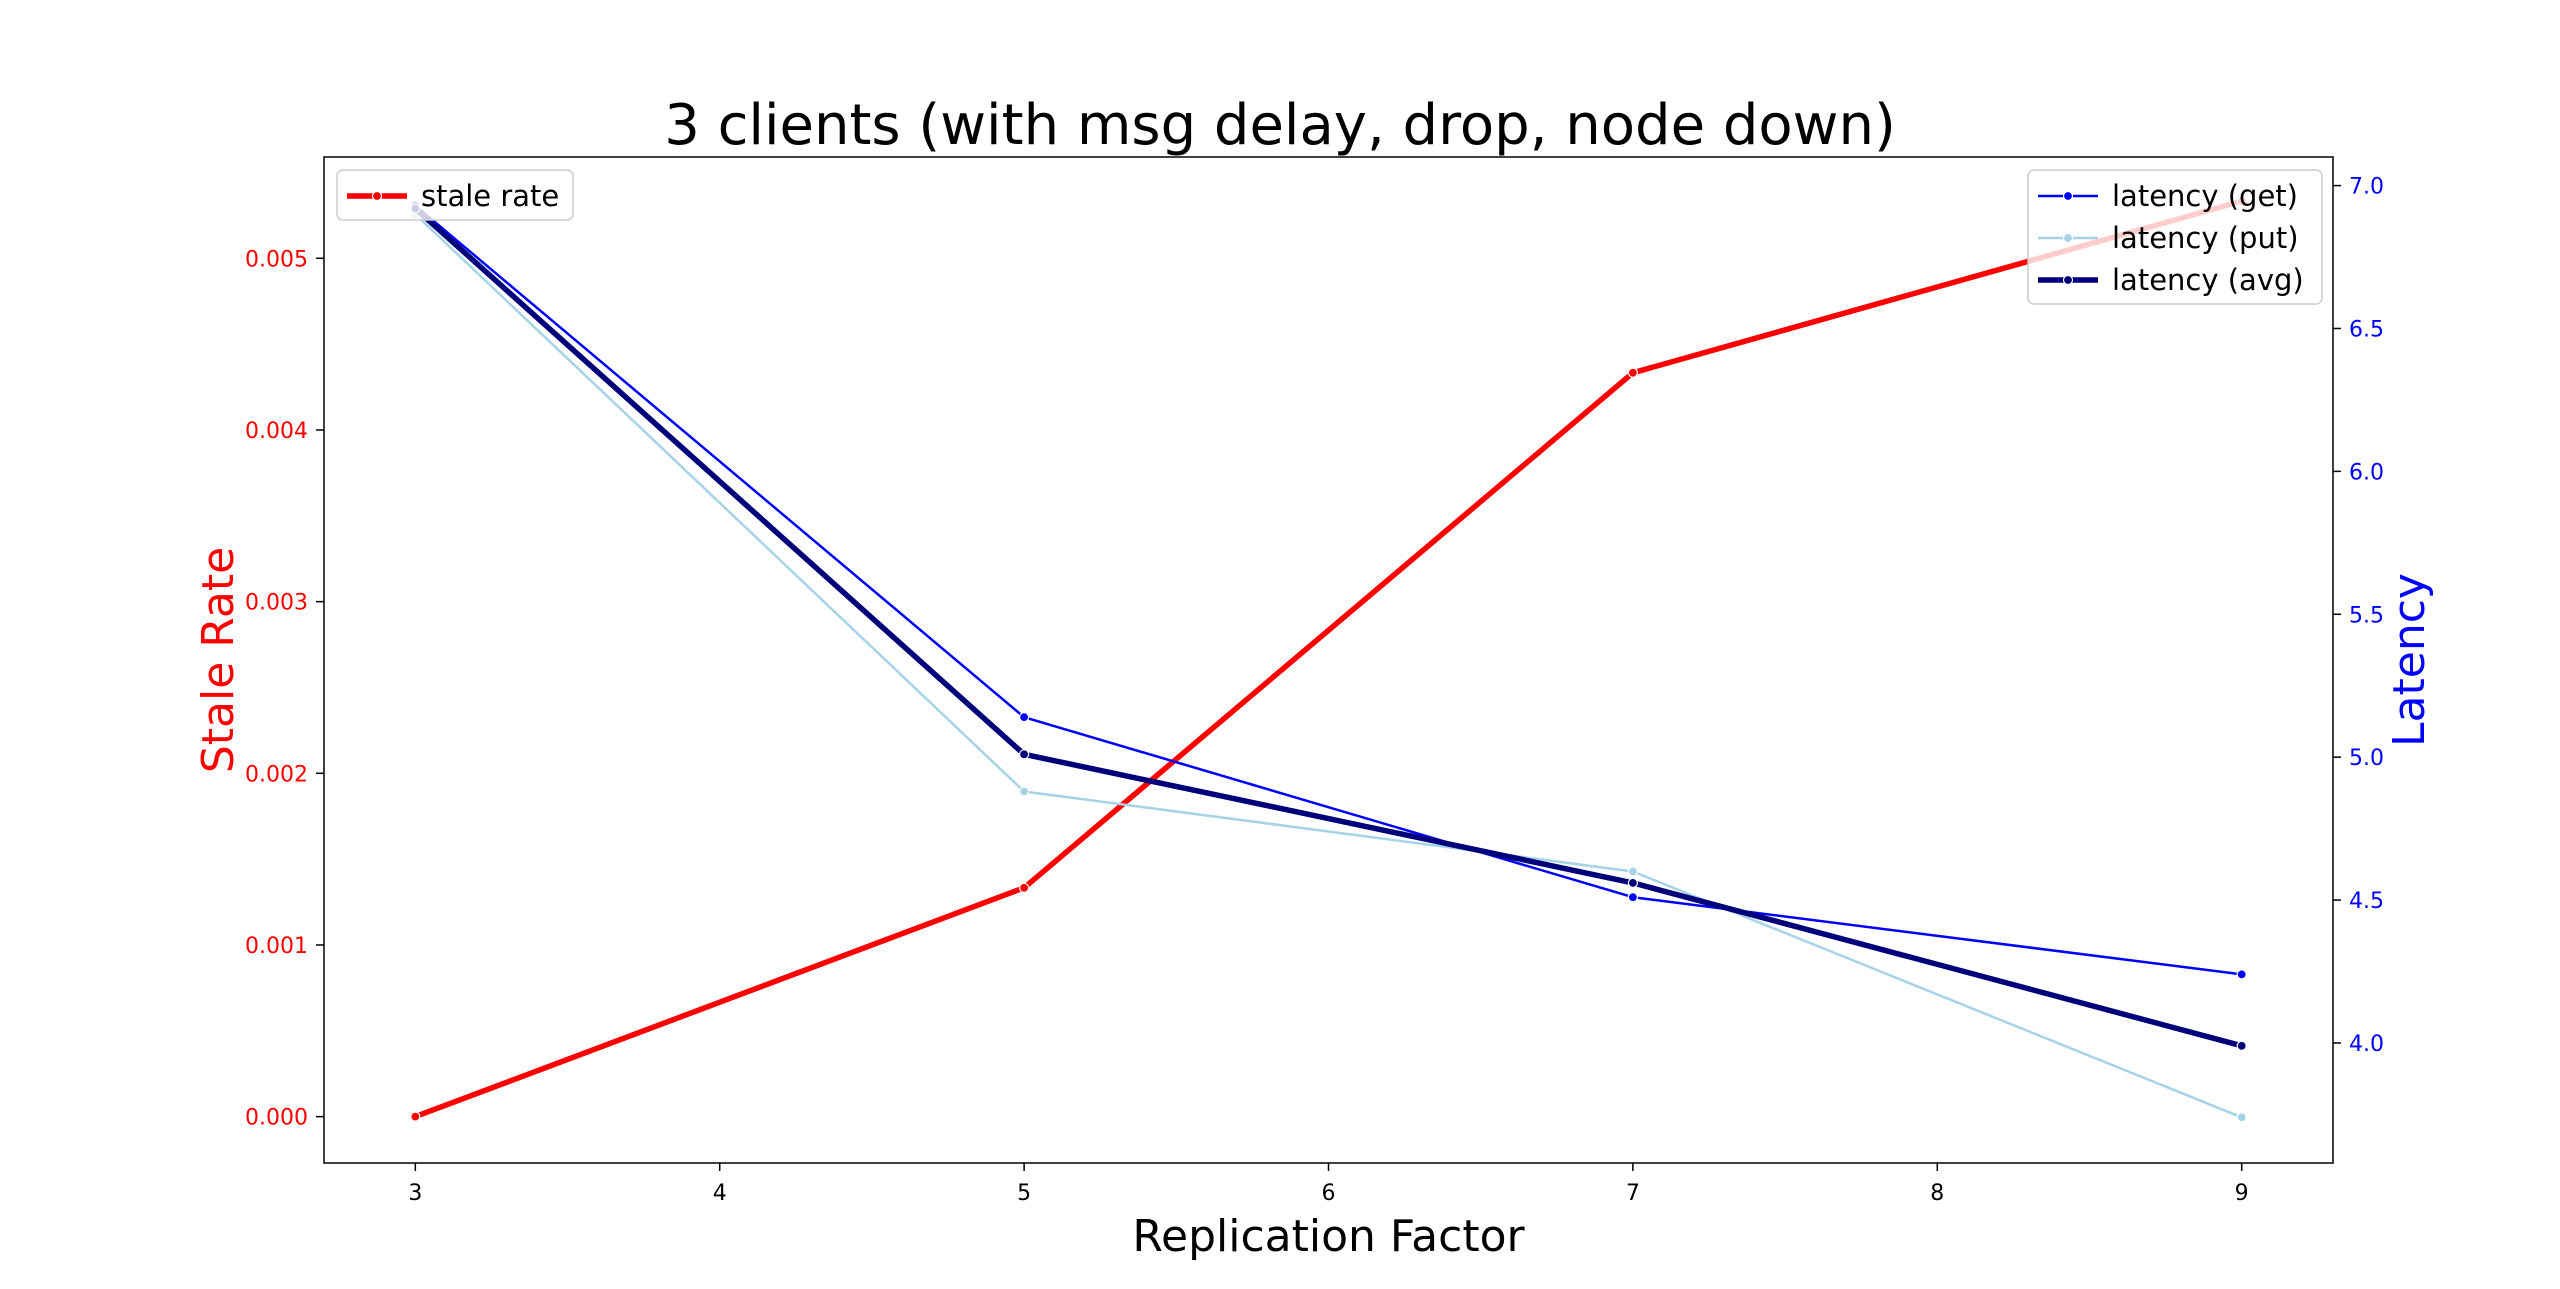  I want to click on legend-stale-rate: stale rate, so click(455, 195).